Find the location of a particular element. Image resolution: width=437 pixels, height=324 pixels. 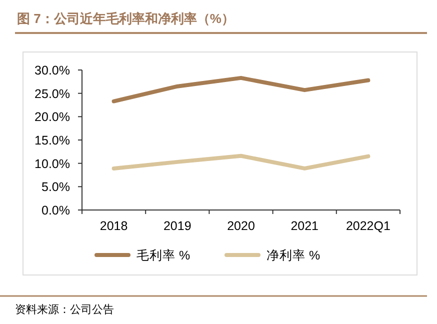

x-tick-label: 2021 is located at coordinates (304, 226).